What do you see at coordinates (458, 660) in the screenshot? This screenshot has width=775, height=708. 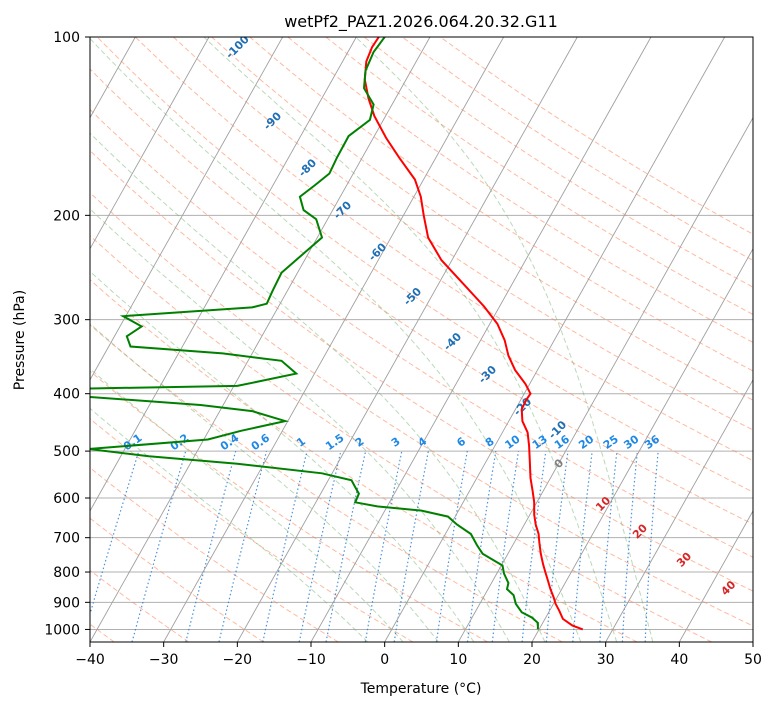 I see `x-tick-label: 10` at bounding box center [458, 660].